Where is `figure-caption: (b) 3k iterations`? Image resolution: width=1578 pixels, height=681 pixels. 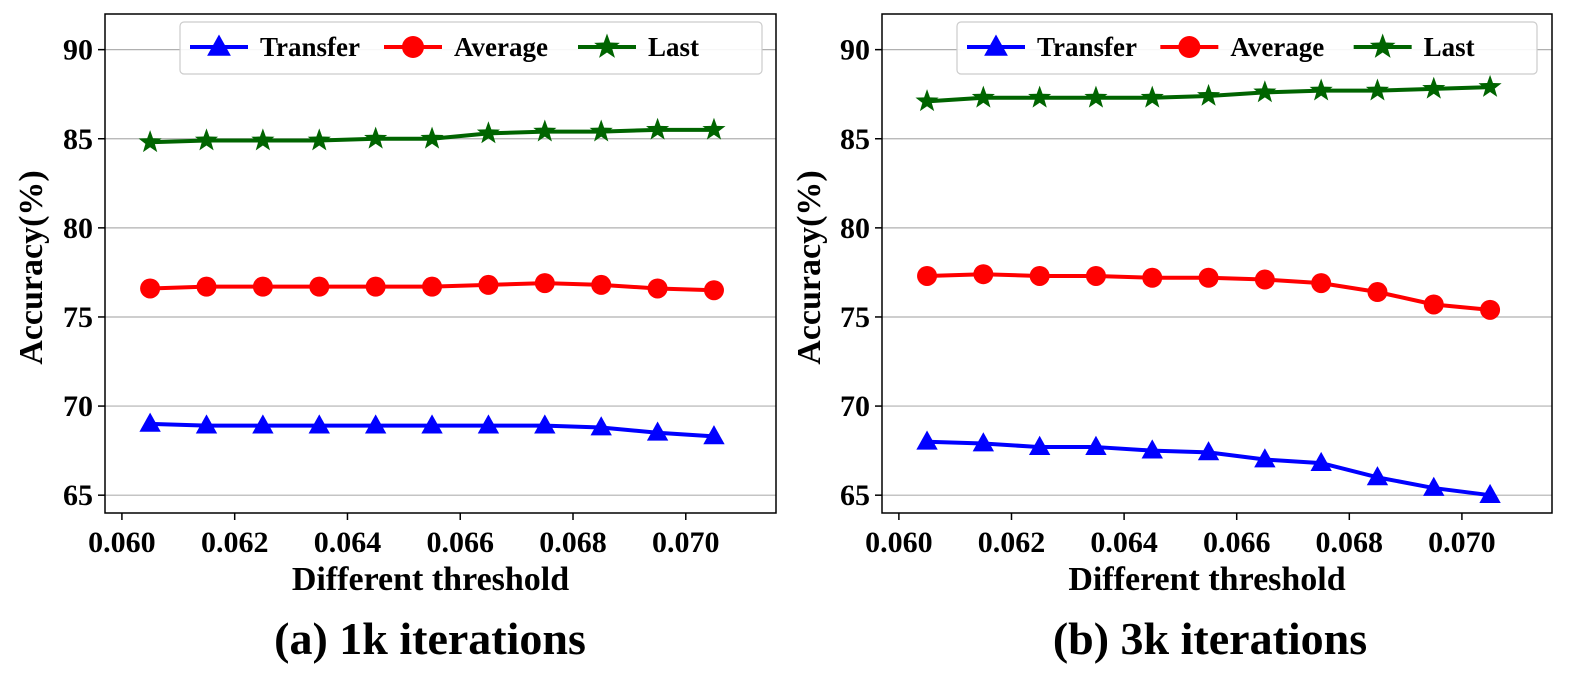
figure-caption: (b) 3k iterations is located at coordinates (1210, 638).